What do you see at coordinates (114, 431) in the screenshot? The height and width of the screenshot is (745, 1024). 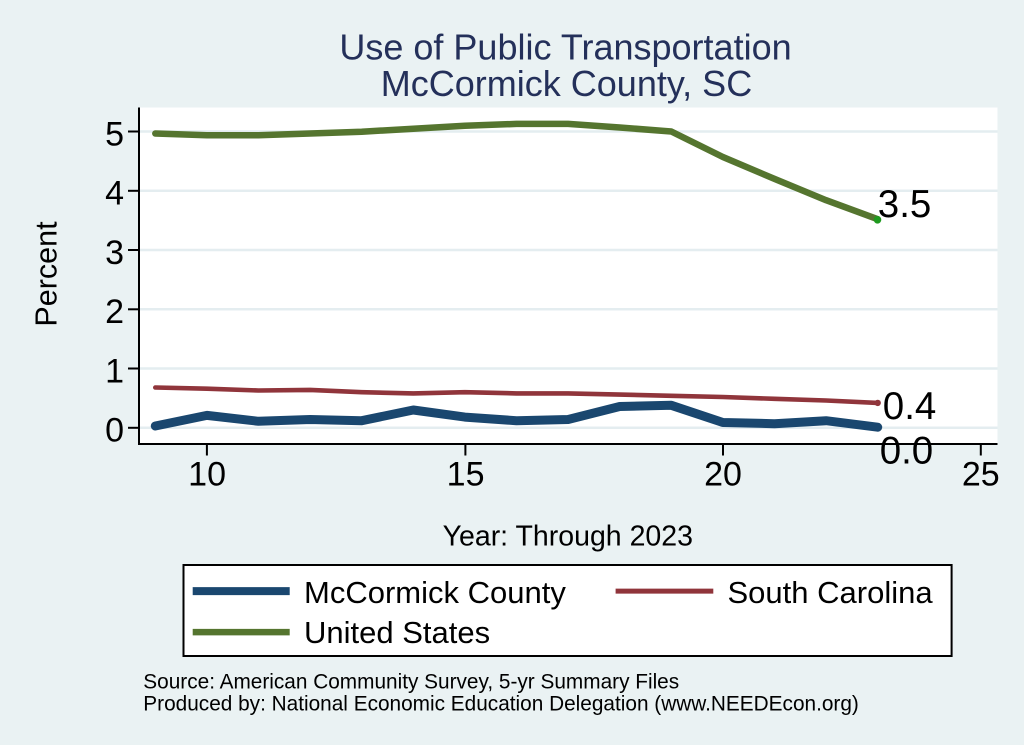 I see `svg-text: 0` at bounding box center [114, 431].